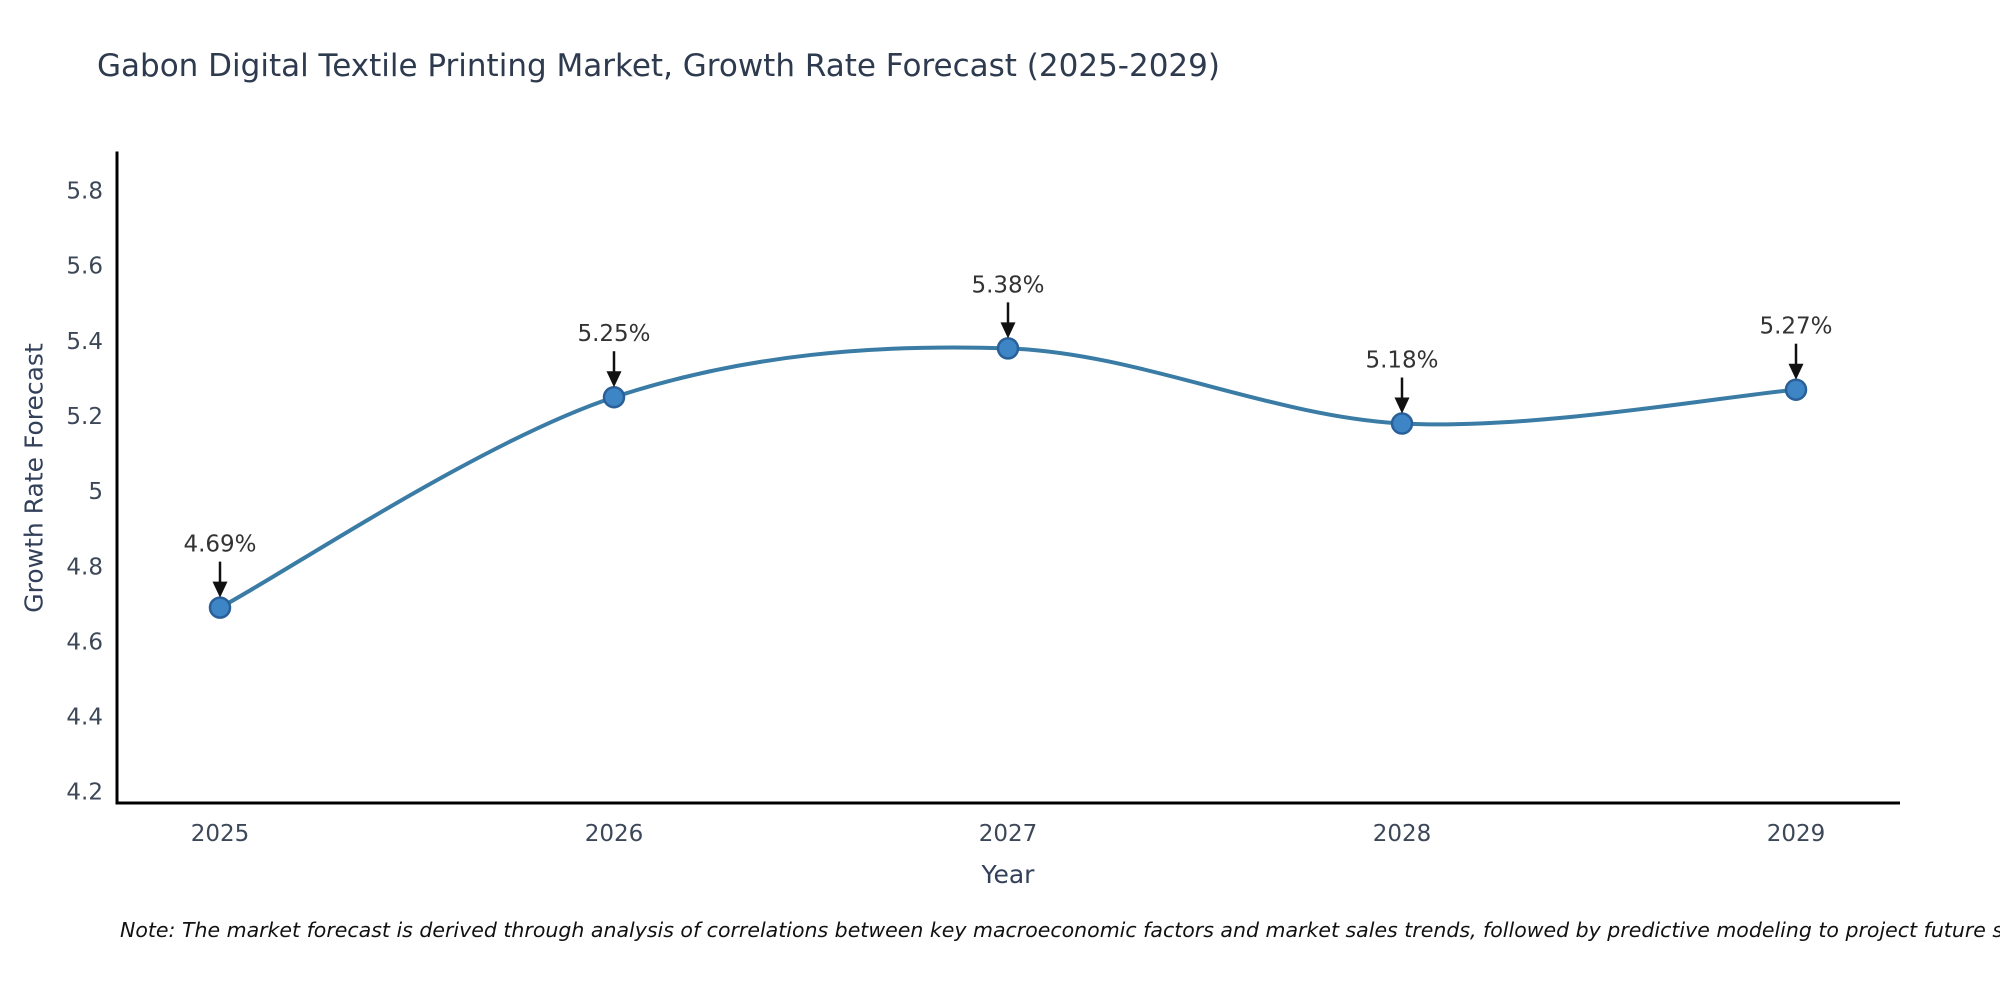 The height and width of the screenshot is (1000, 2000). What do you see at coordinates (84, 192) in the screenshot?
I see `y-tick-label: 5.8` at bounding box center [84, 192].